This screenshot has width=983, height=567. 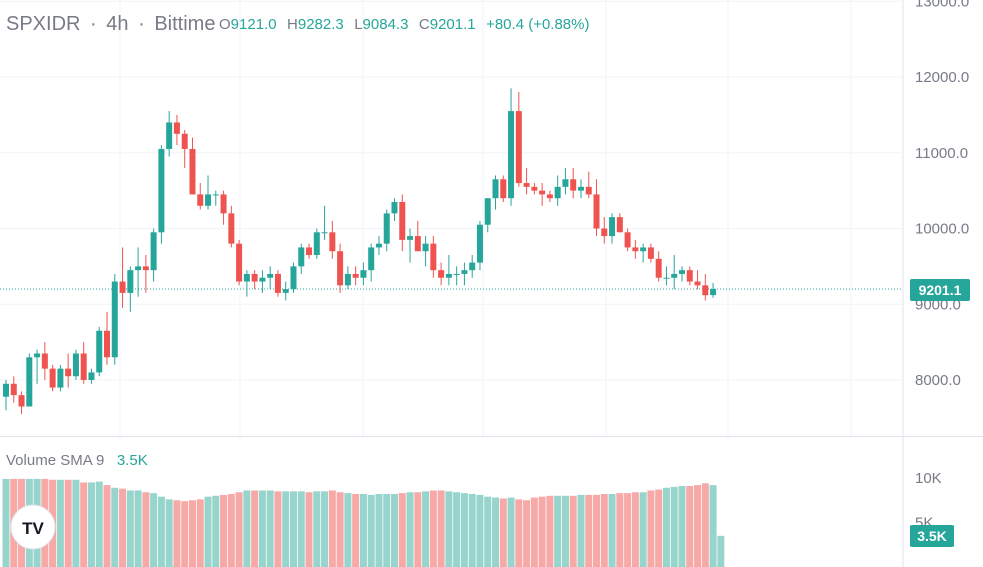 I want to click on volume-legend: Volume SMA 9 3.5K, so click(x=77, y=460).